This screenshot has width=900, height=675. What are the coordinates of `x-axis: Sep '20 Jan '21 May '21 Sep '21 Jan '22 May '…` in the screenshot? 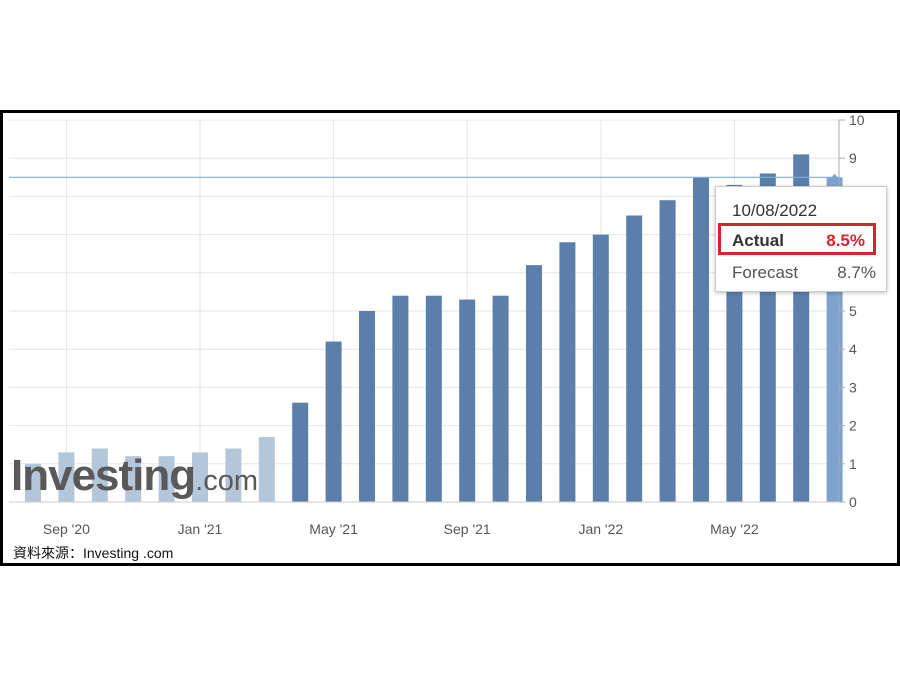 It's located at (424, 519).